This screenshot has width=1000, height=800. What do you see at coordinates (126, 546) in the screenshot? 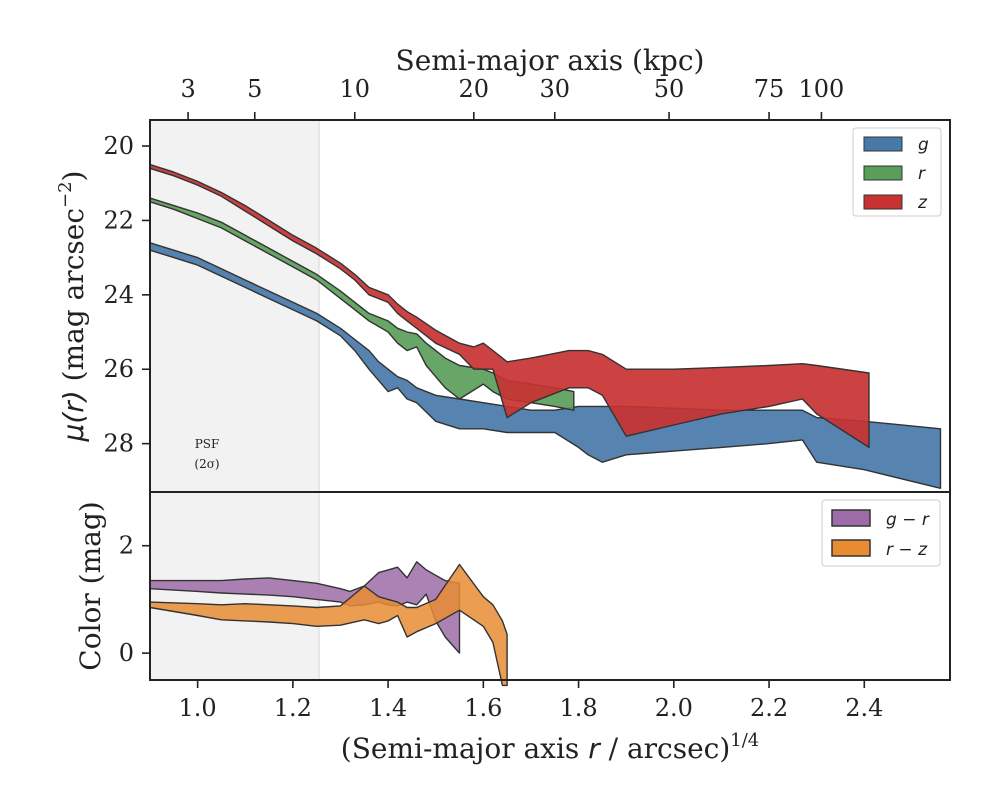
I see `color-y-tick-label: 2` at bounding box center [126, 546].